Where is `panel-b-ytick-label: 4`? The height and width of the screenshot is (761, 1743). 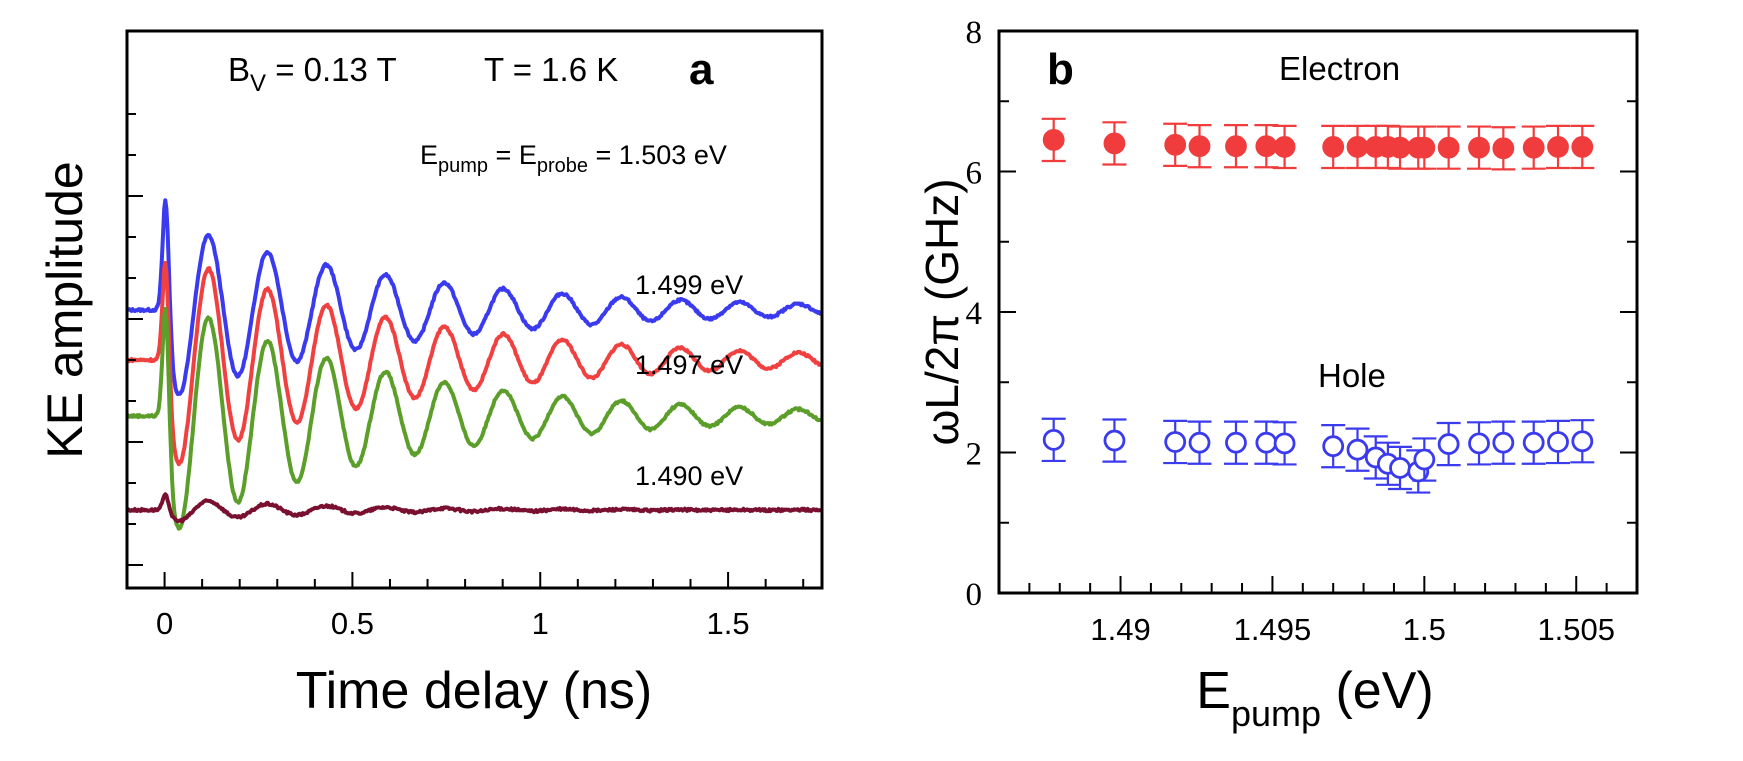
panel-b-ytick-label: 4 is located at coordinates (974, 314).